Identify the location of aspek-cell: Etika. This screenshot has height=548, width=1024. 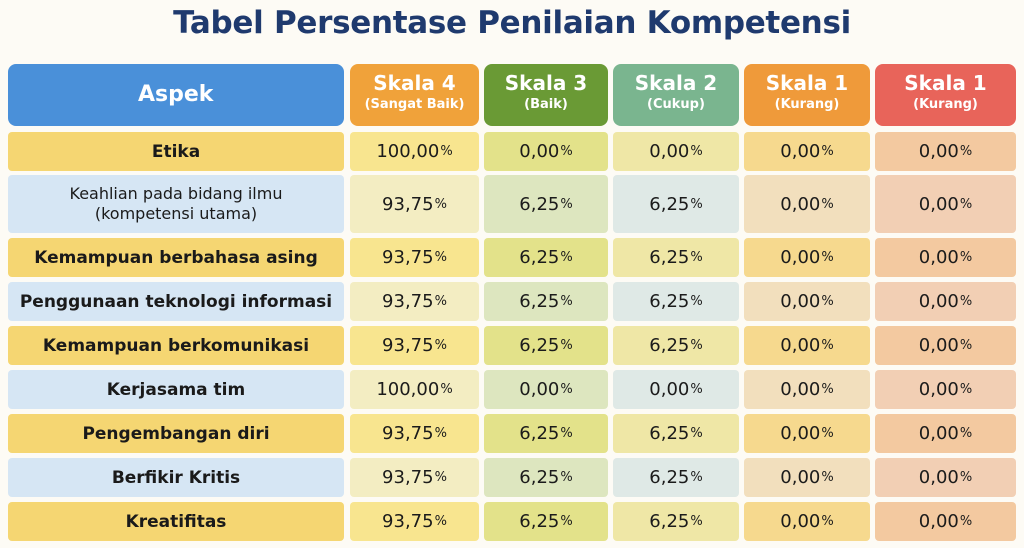
(176, 151).